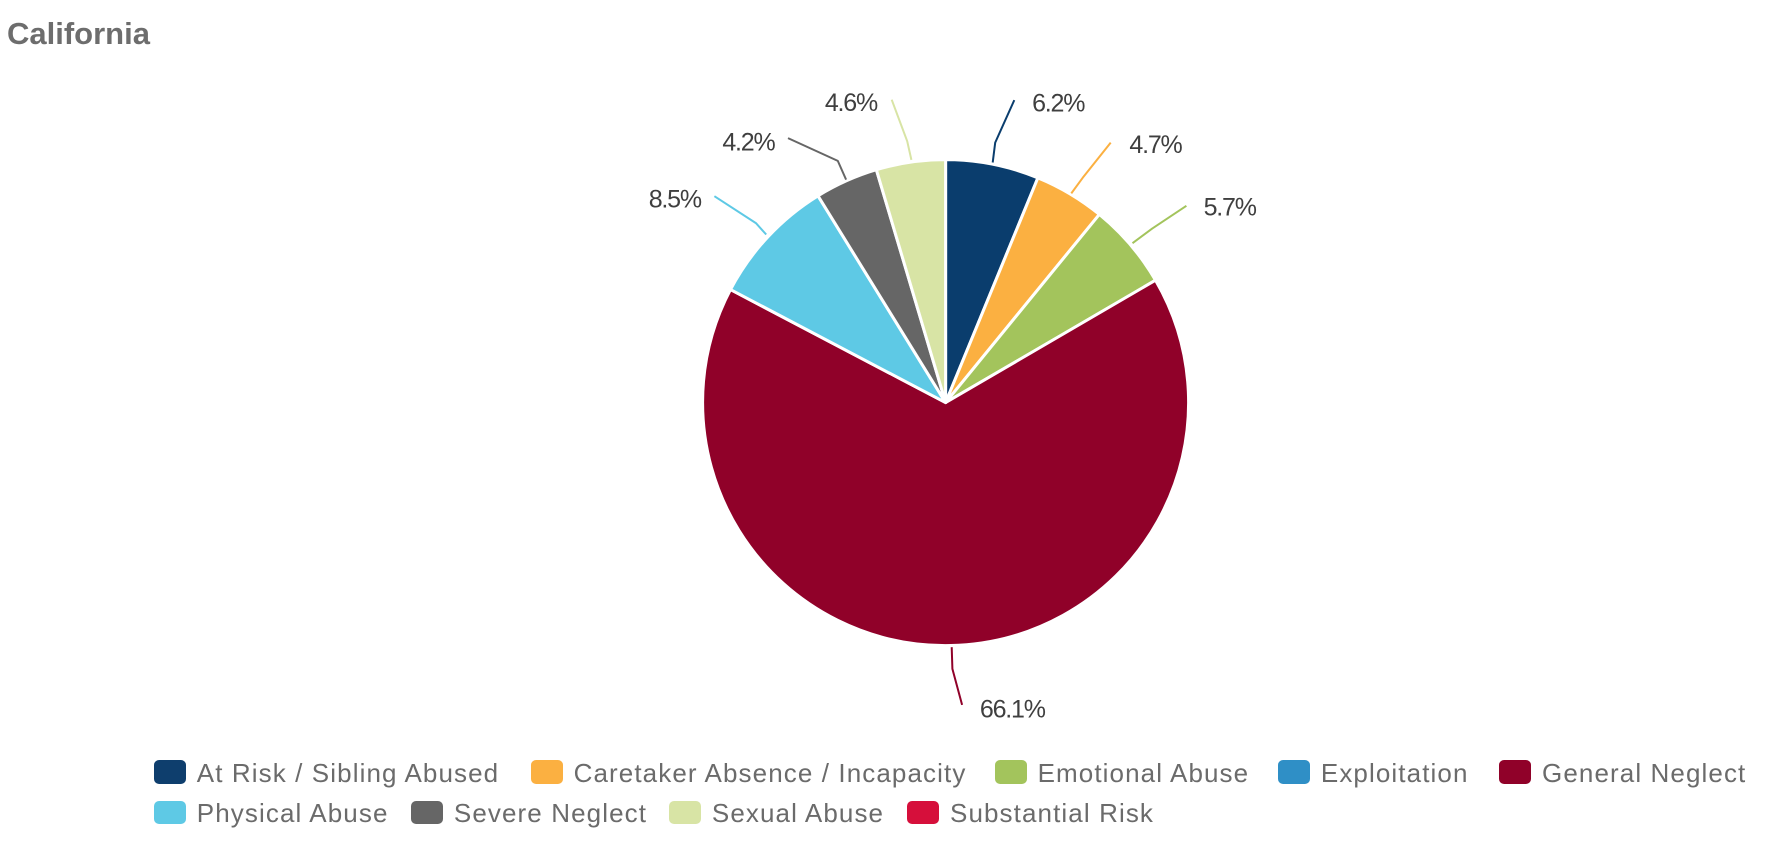  I want to click on svg-text: 4.2%, so click(748, 143).